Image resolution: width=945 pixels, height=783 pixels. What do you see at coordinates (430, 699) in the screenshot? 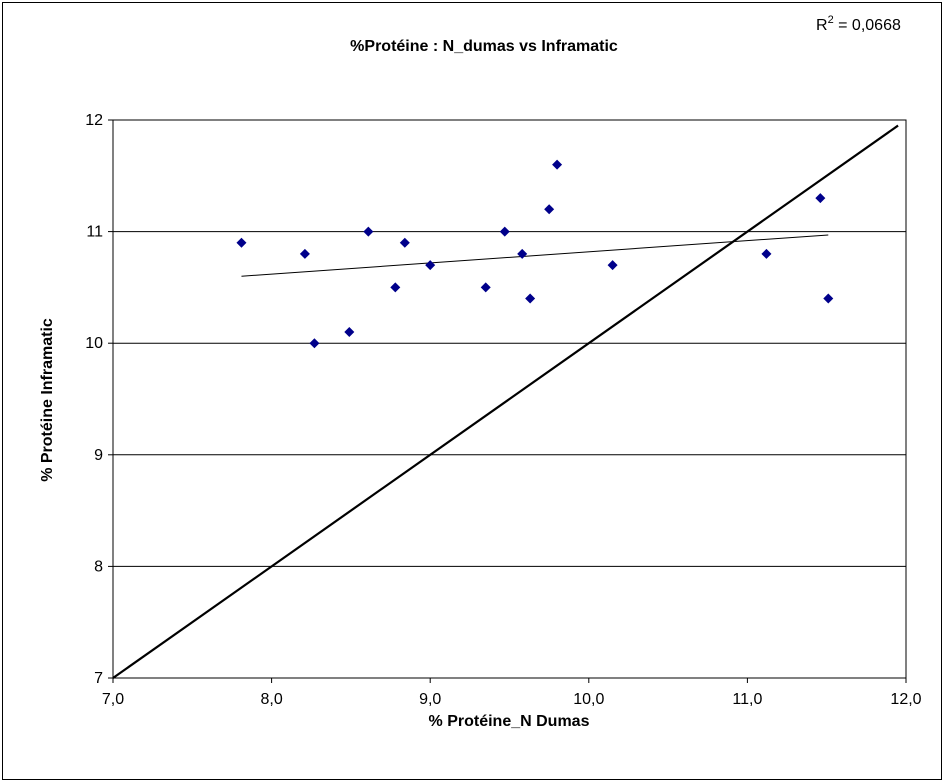
I see `x-tick-label: 9,0` at bounding box center [430, 699].